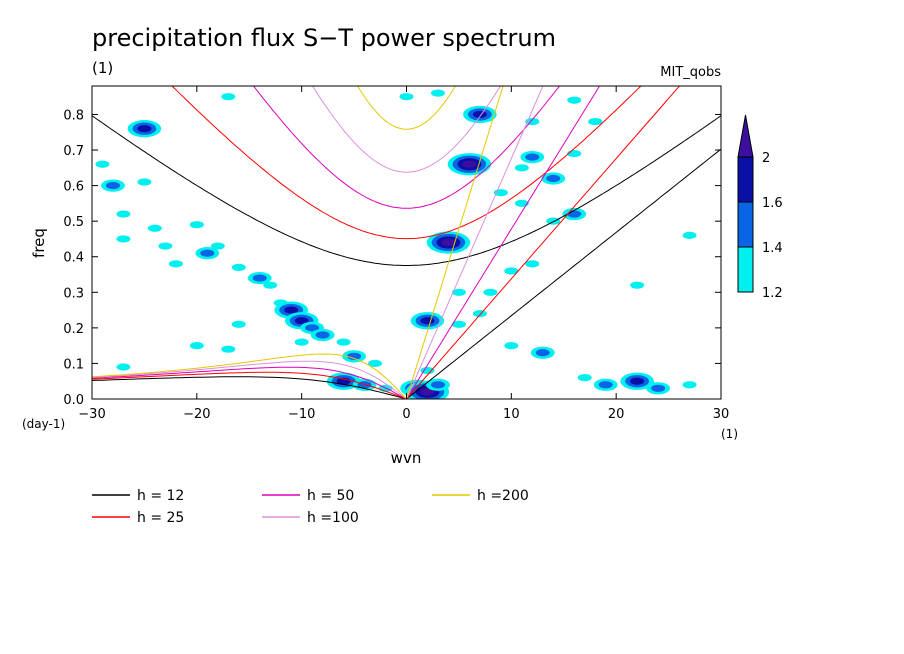  I want to click on chart-subtitle-left: (1), so click(102, 68).